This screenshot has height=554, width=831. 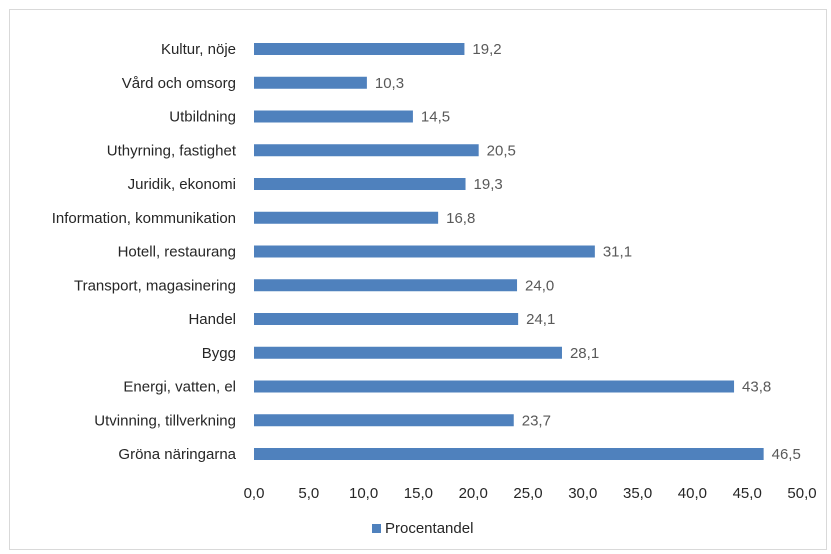 What do you see at coordinates (617, 252) in the screenshot?
I see `data-label: 31,1` at bounding box center [617, 252].